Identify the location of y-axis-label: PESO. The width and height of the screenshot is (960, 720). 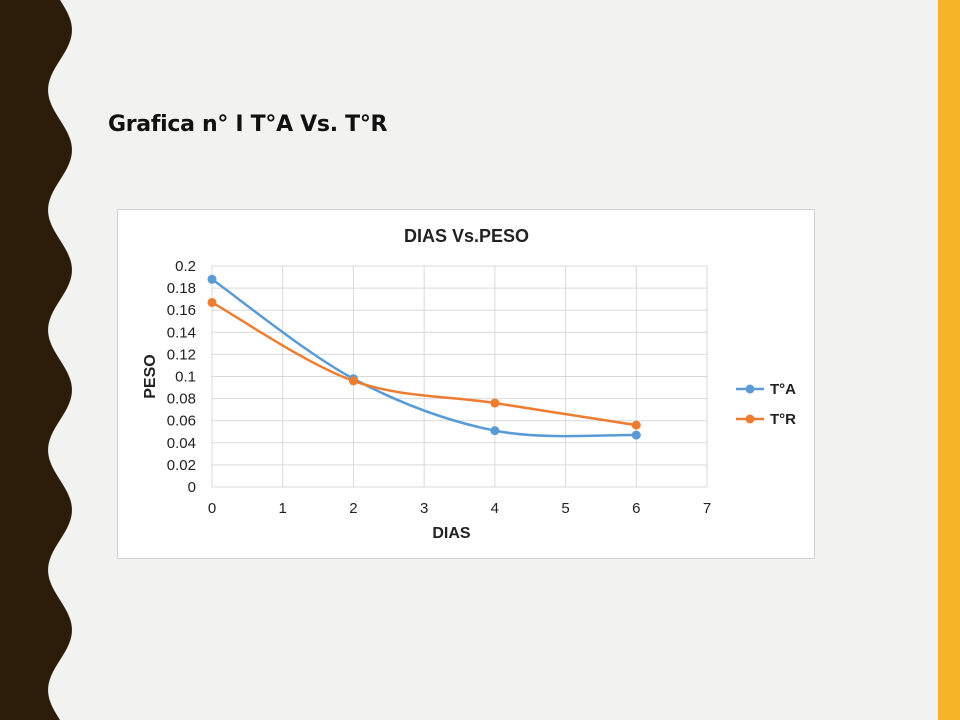
(150, 376).